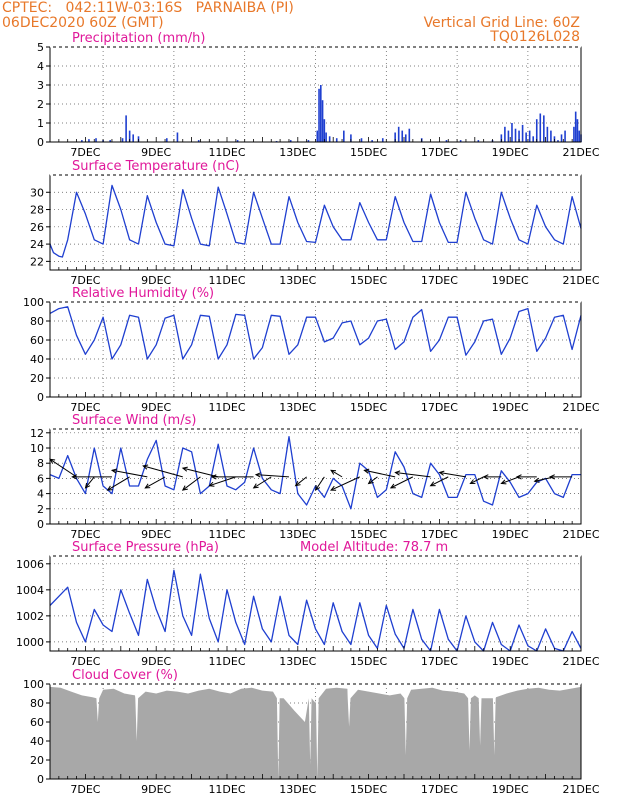  I want to click on y-tick-label: 3, so click(40, 85).